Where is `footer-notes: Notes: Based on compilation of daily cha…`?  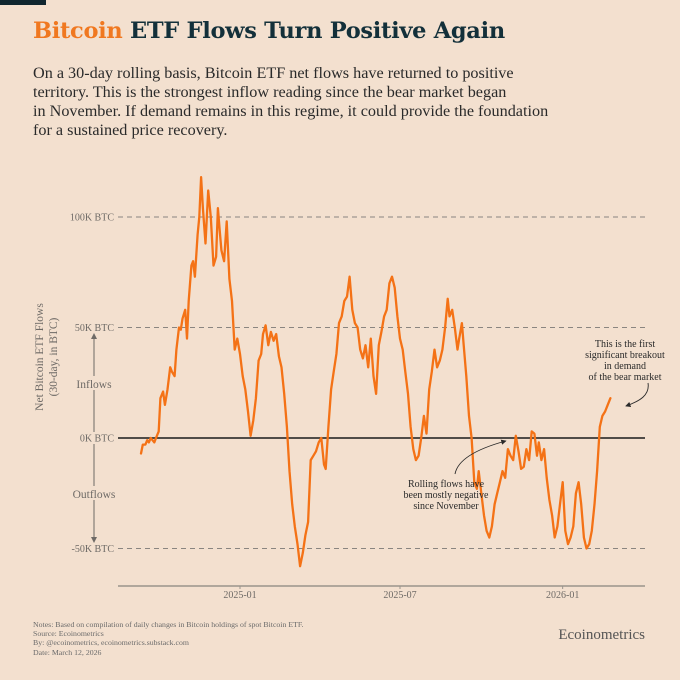 footer-notes: Notes: Based on compilation of daily cha… is located at coordinates (168, 638).